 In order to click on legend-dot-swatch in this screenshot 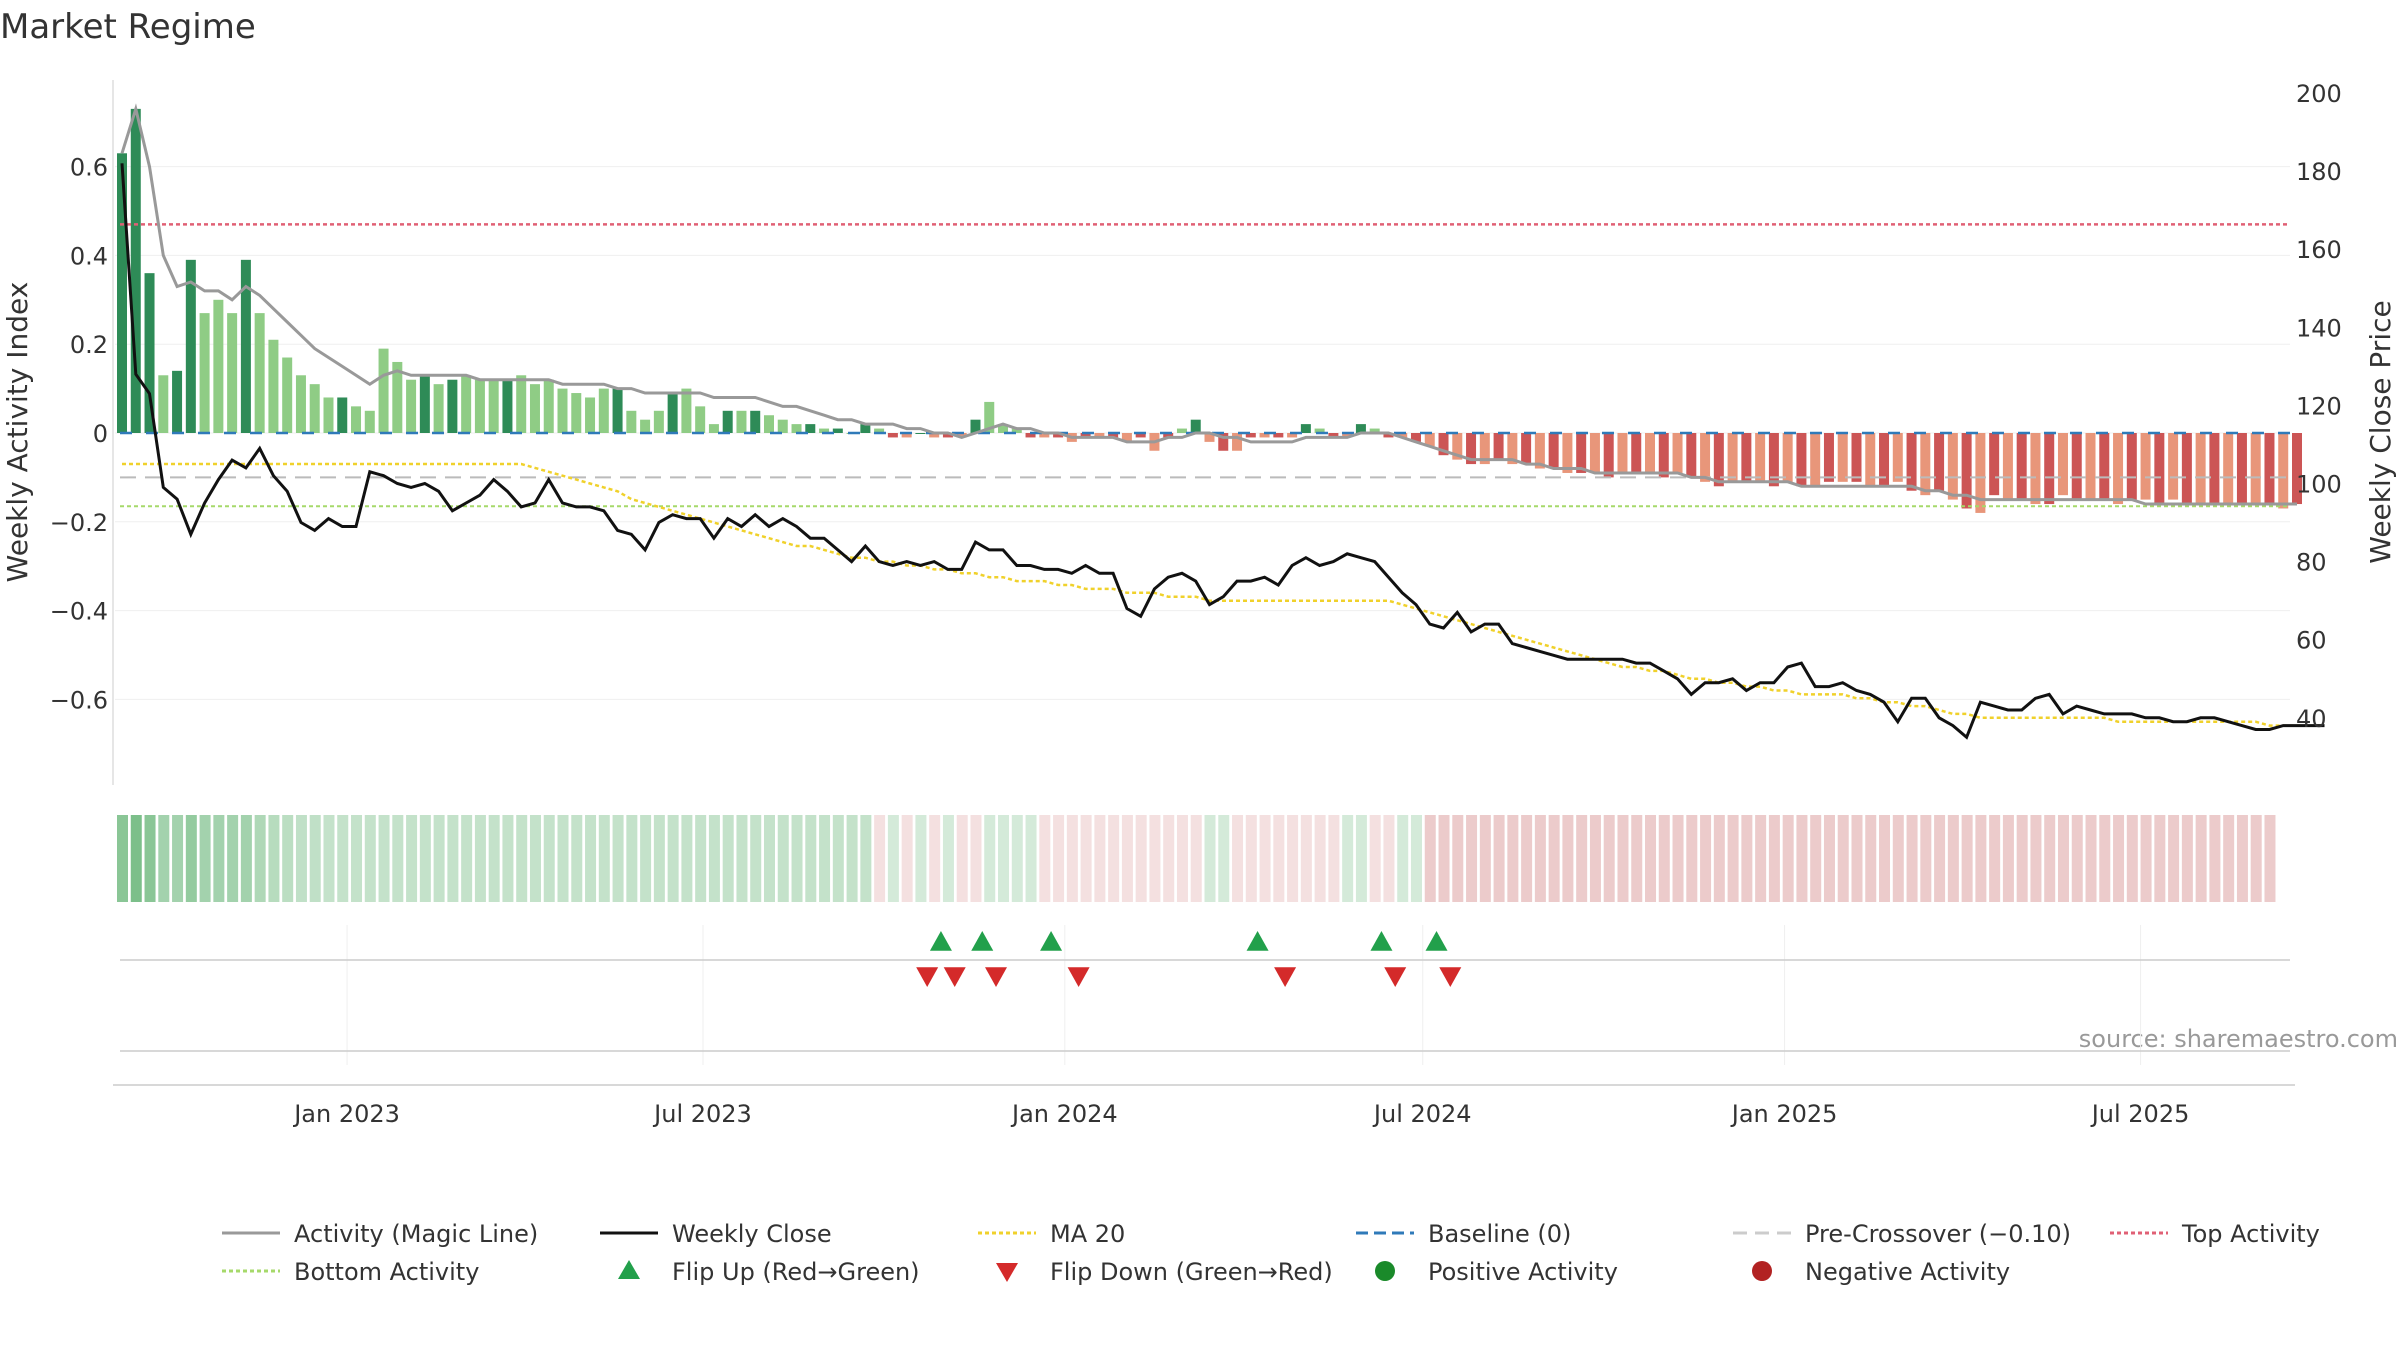, I will do `click(1762, 1271)`.